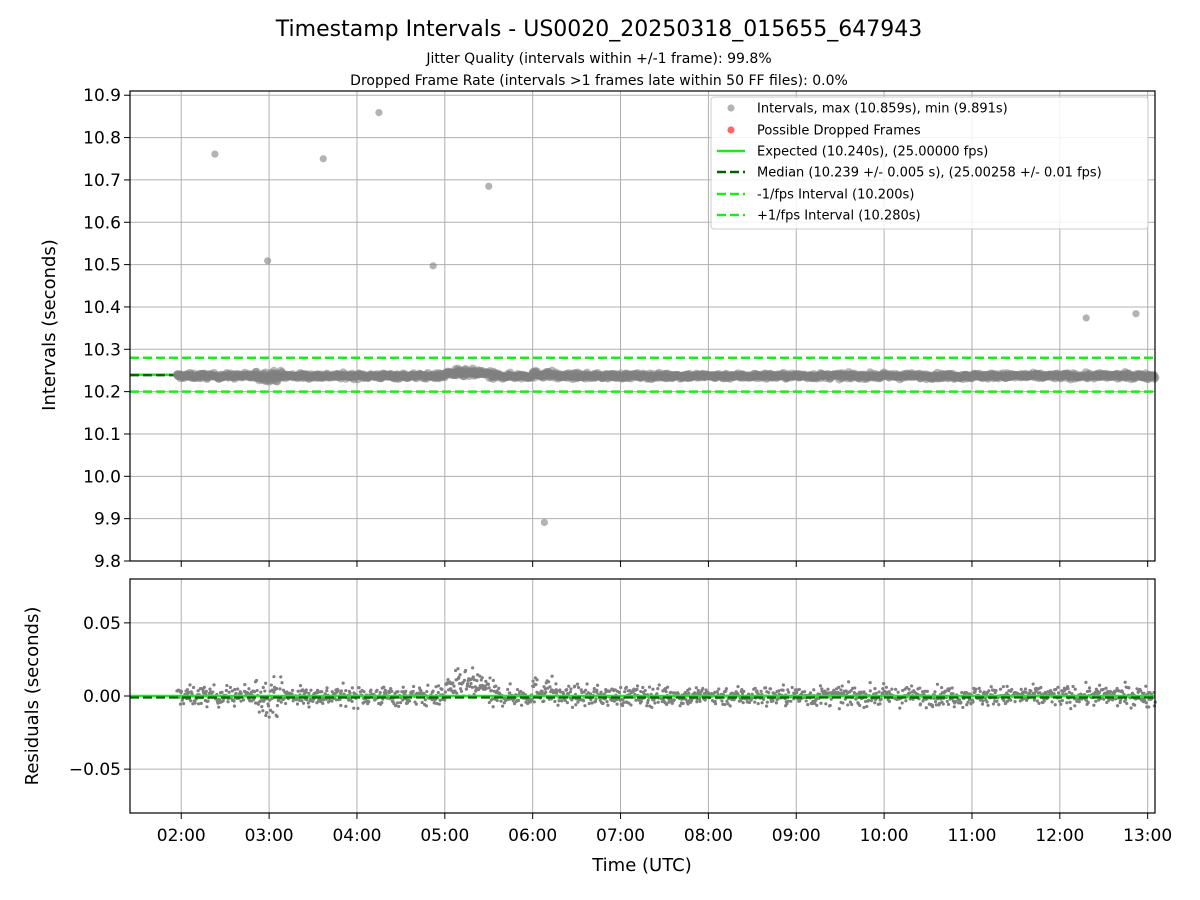 This screenshot has height=900, width=1200. What do you see at coordinates (642, 696) in the screenshot?
I see `bottom-reference-lines` at bounding box center [642, 696].